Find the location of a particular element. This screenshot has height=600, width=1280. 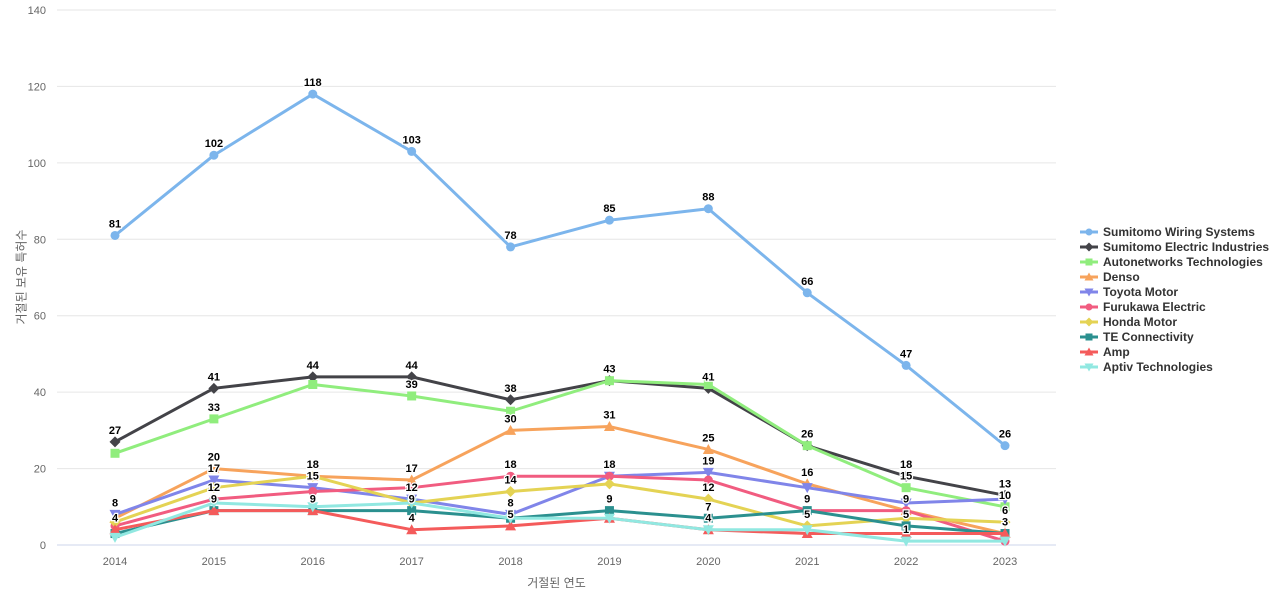

series-line-honda-motor is located at coordinates (560, 501).